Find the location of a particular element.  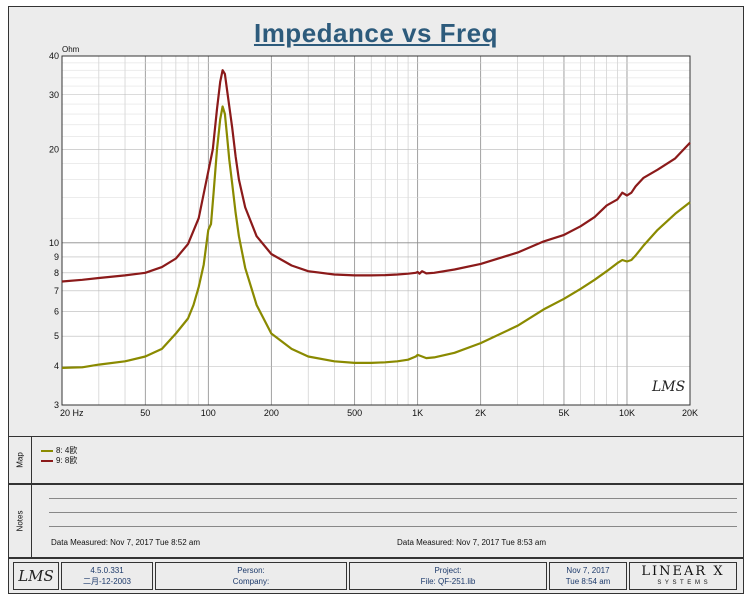

y-tick-label: 3 is located at coordinates (56, 405).